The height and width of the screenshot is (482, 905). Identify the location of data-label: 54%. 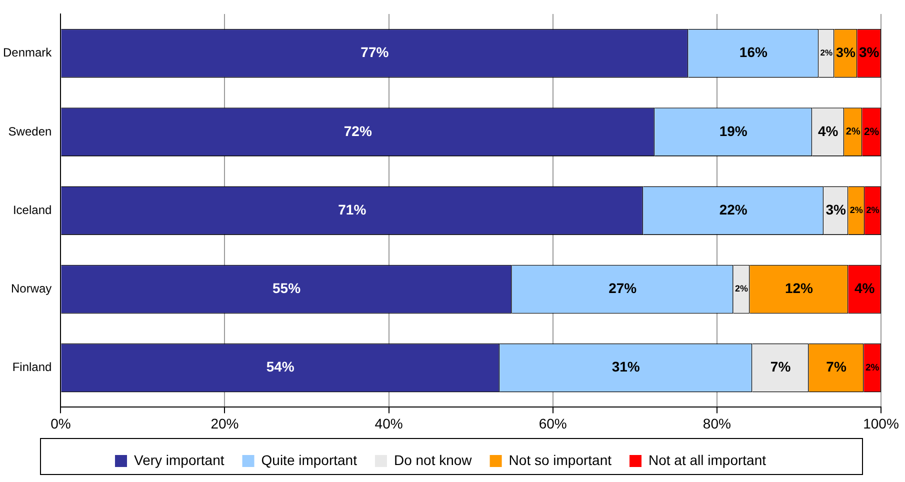
(280, 366).